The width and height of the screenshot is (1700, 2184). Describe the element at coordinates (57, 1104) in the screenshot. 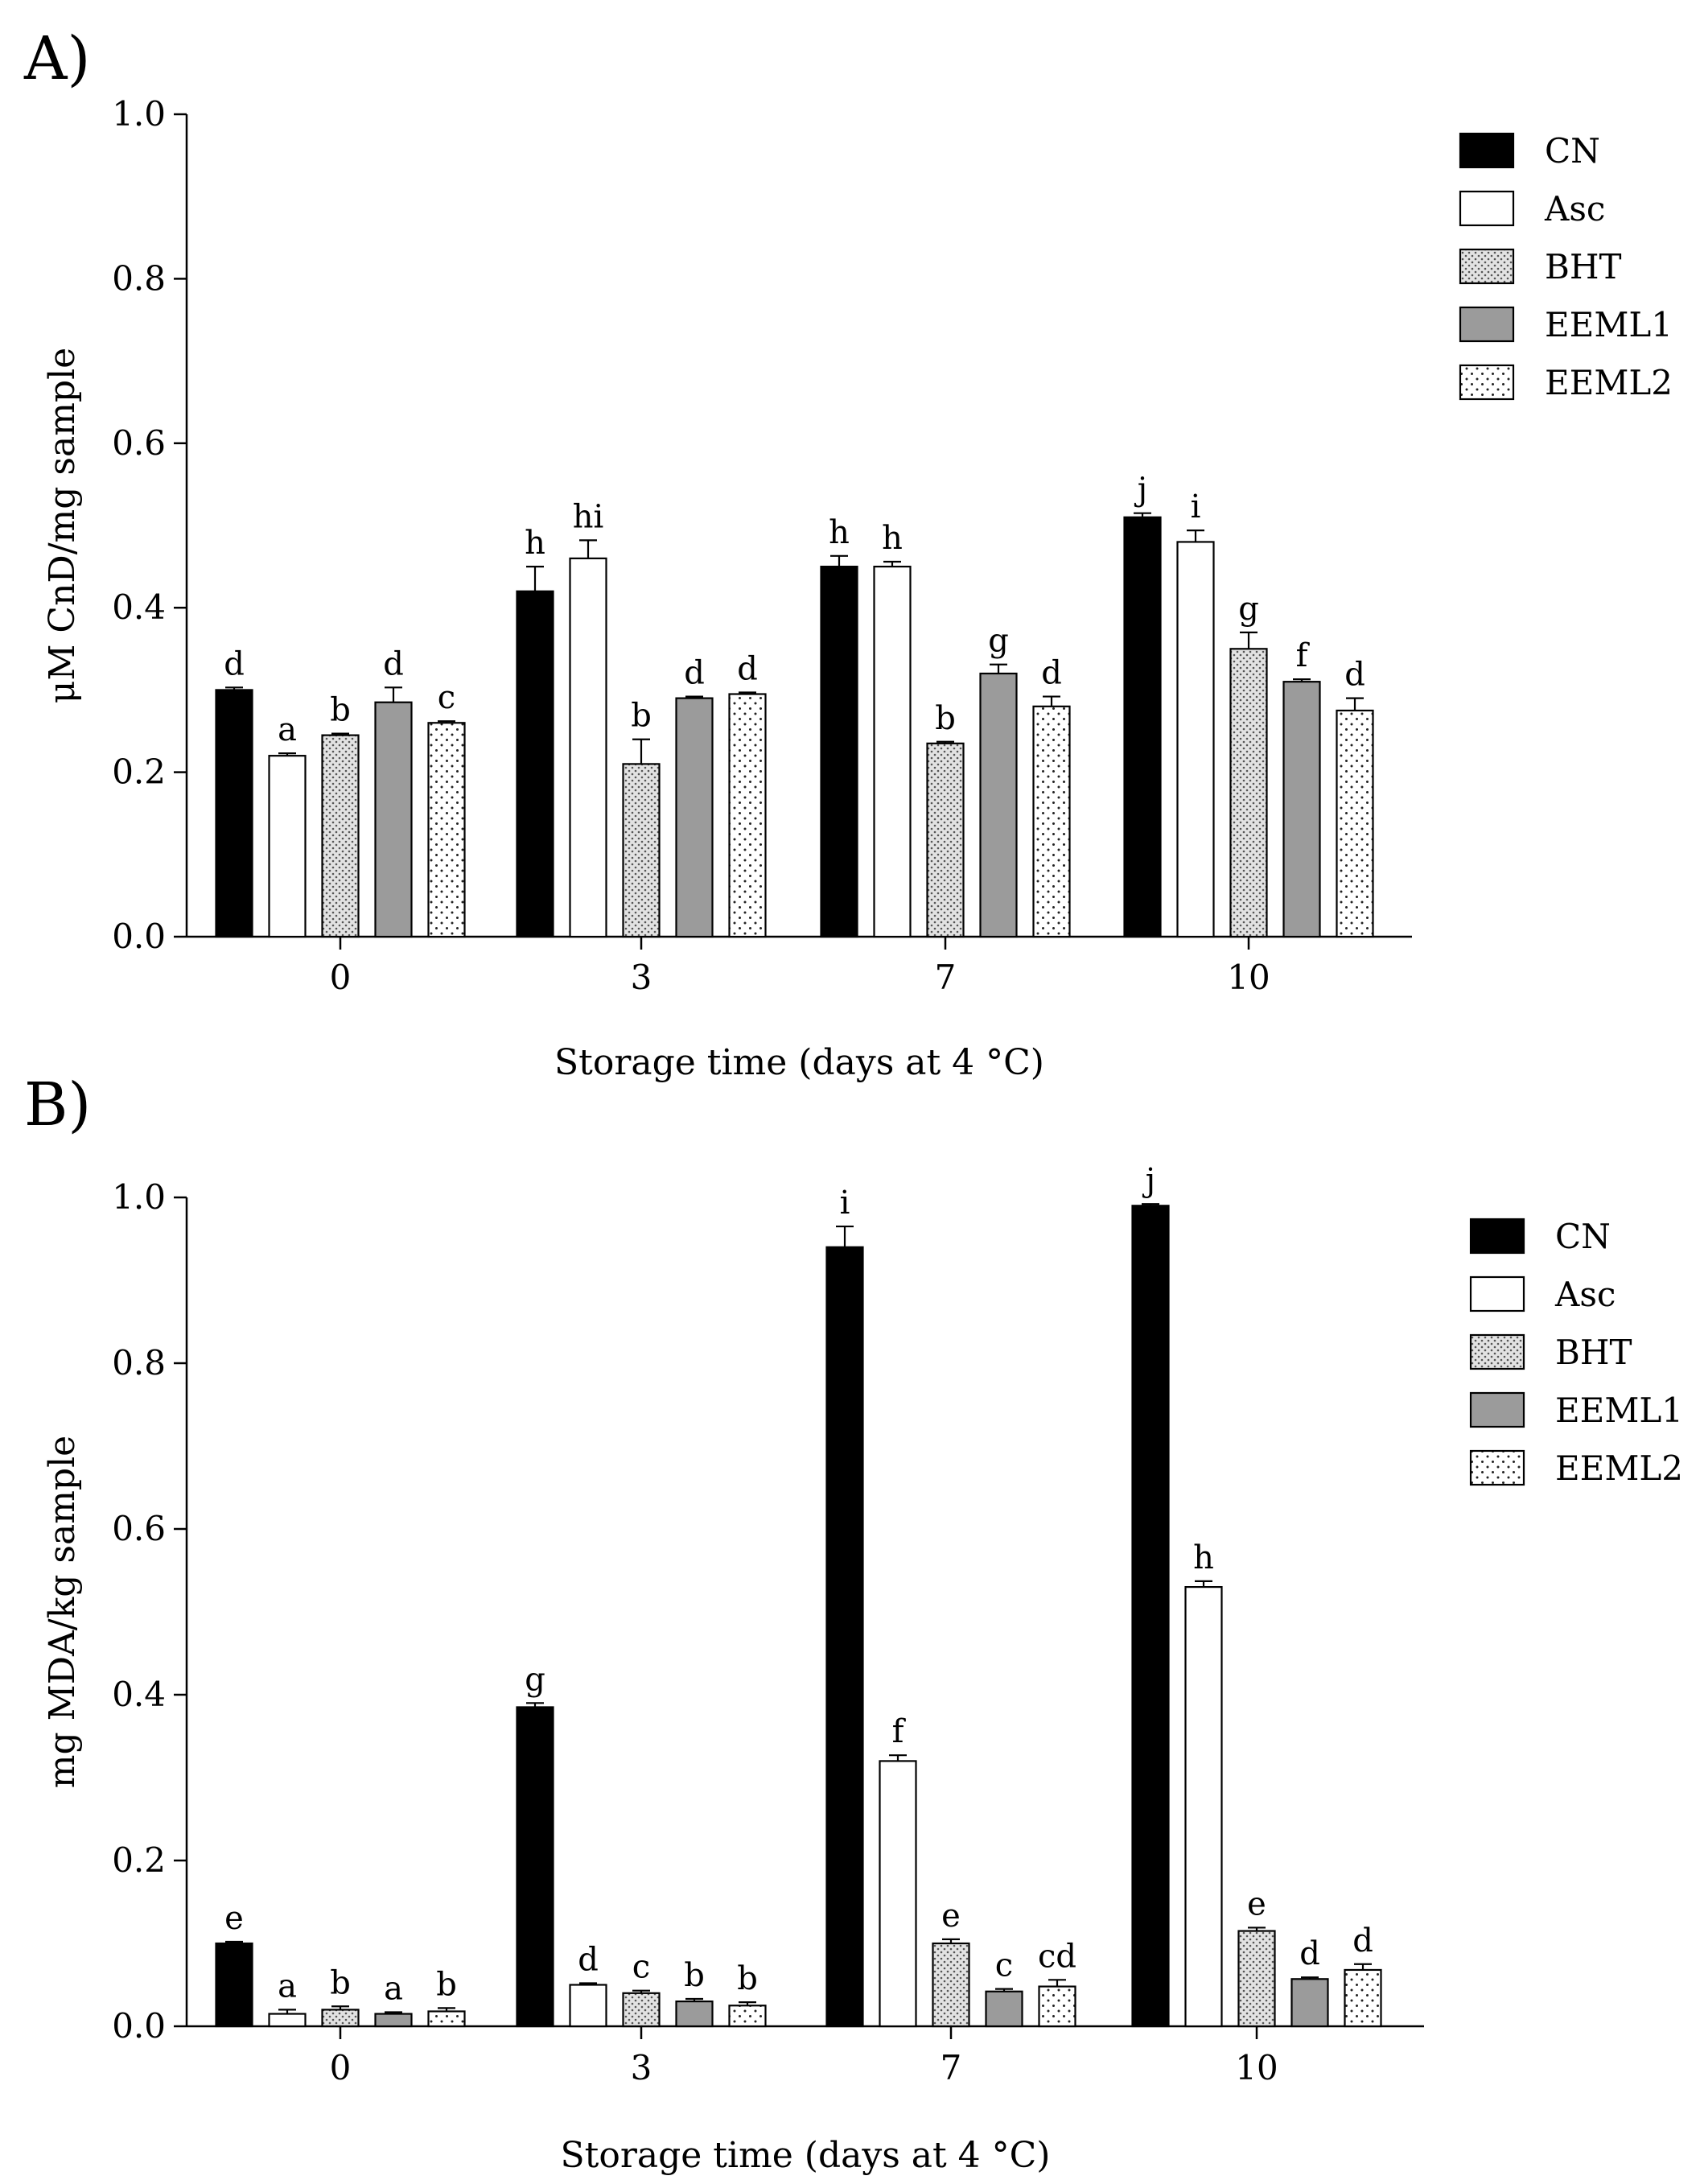

I see `panel-label: B)` at that location.